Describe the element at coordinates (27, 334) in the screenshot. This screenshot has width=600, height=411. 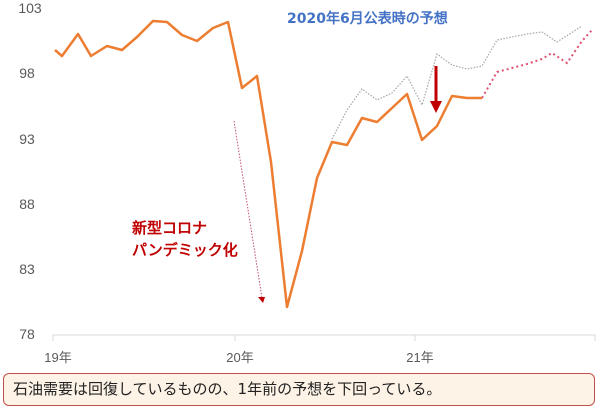
I see `y-tick-label: 78` at that location.